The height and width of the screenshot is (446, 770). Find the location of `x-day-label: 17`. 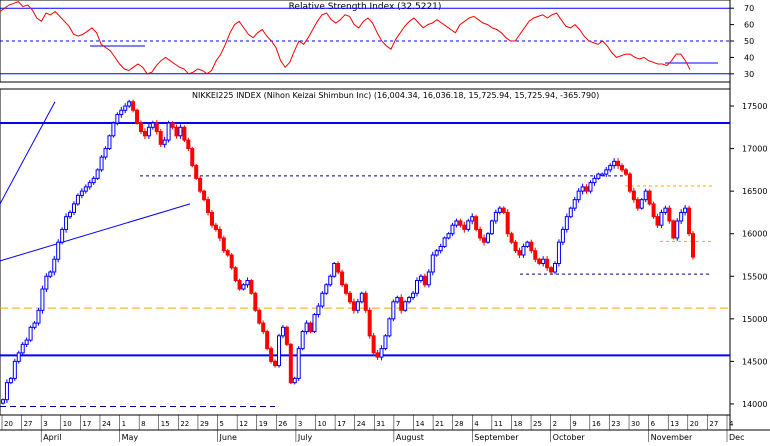

x-day-label: 17 is located at coordinates (341, 424).